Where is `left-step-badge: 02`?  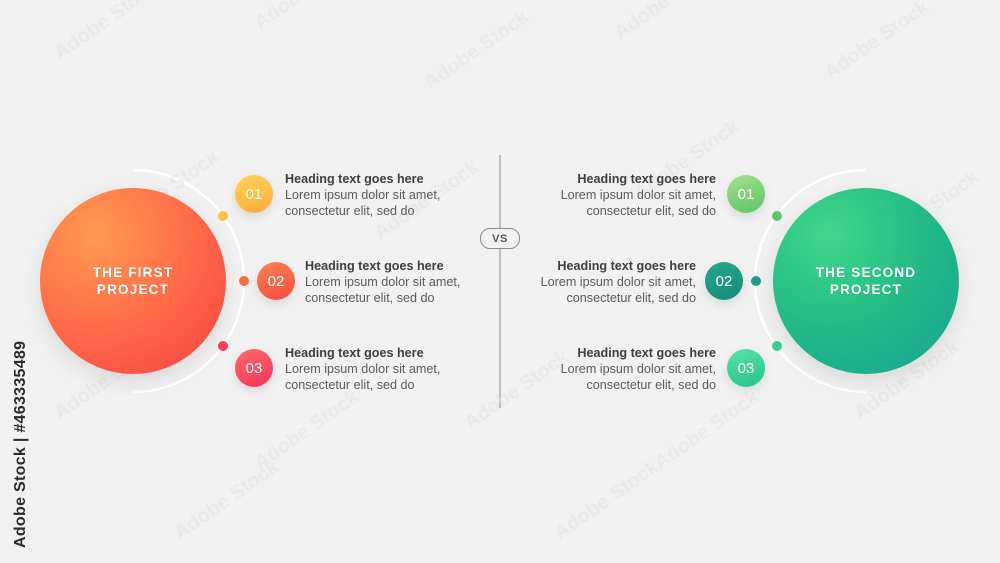 left-step-badge: 02 is located at coordinates (276, 281).